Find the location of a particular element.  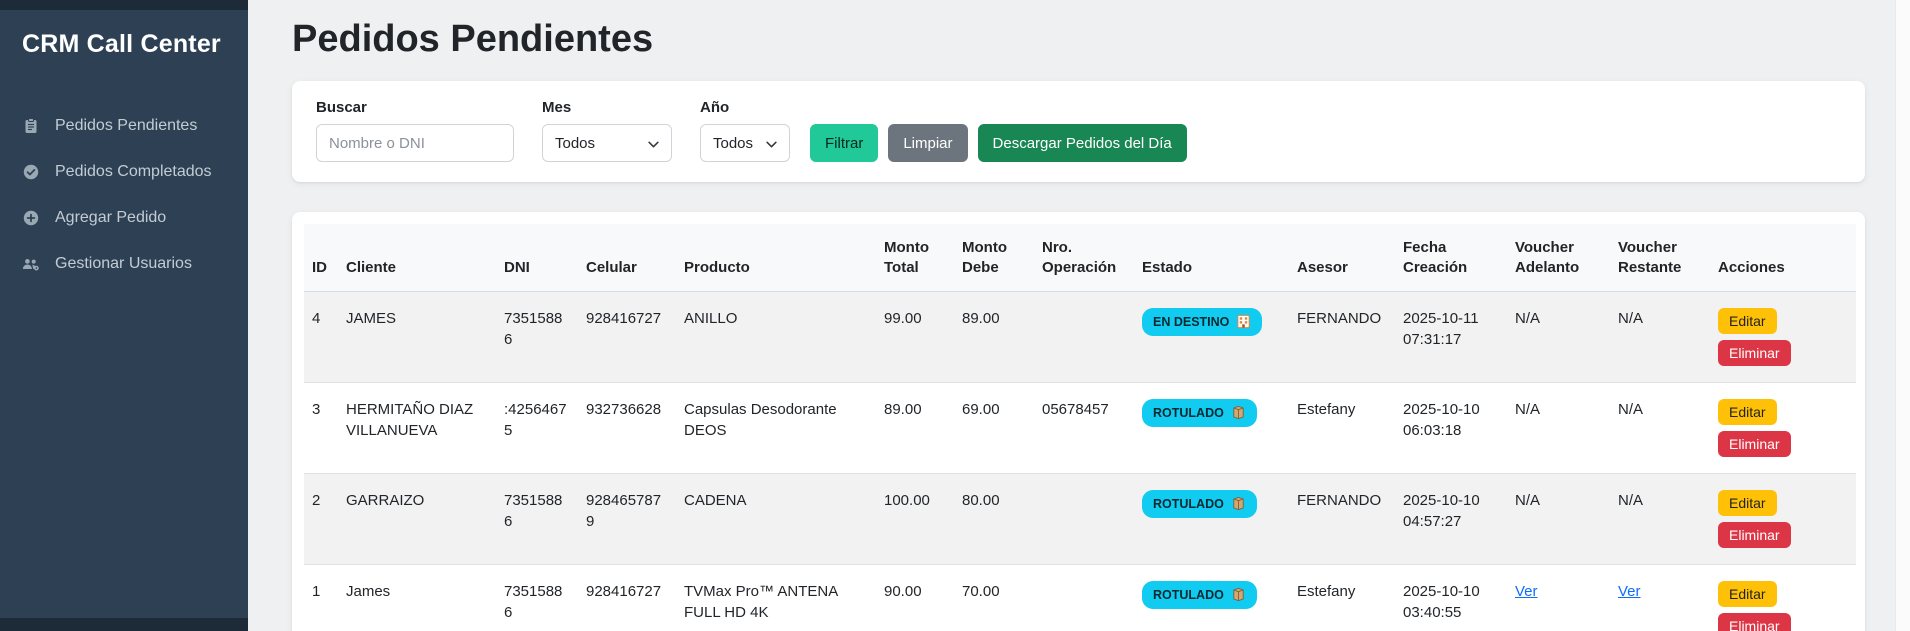

column-header: Cliente is located at coordinates (417, 258).